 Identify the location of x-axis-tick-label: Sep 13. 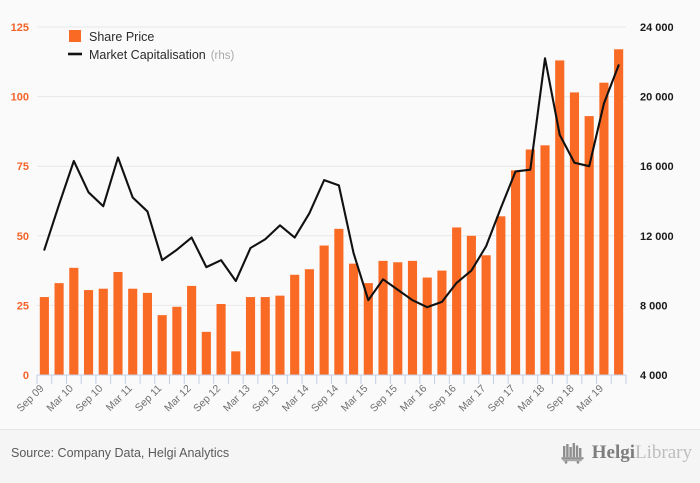
(266, 399).